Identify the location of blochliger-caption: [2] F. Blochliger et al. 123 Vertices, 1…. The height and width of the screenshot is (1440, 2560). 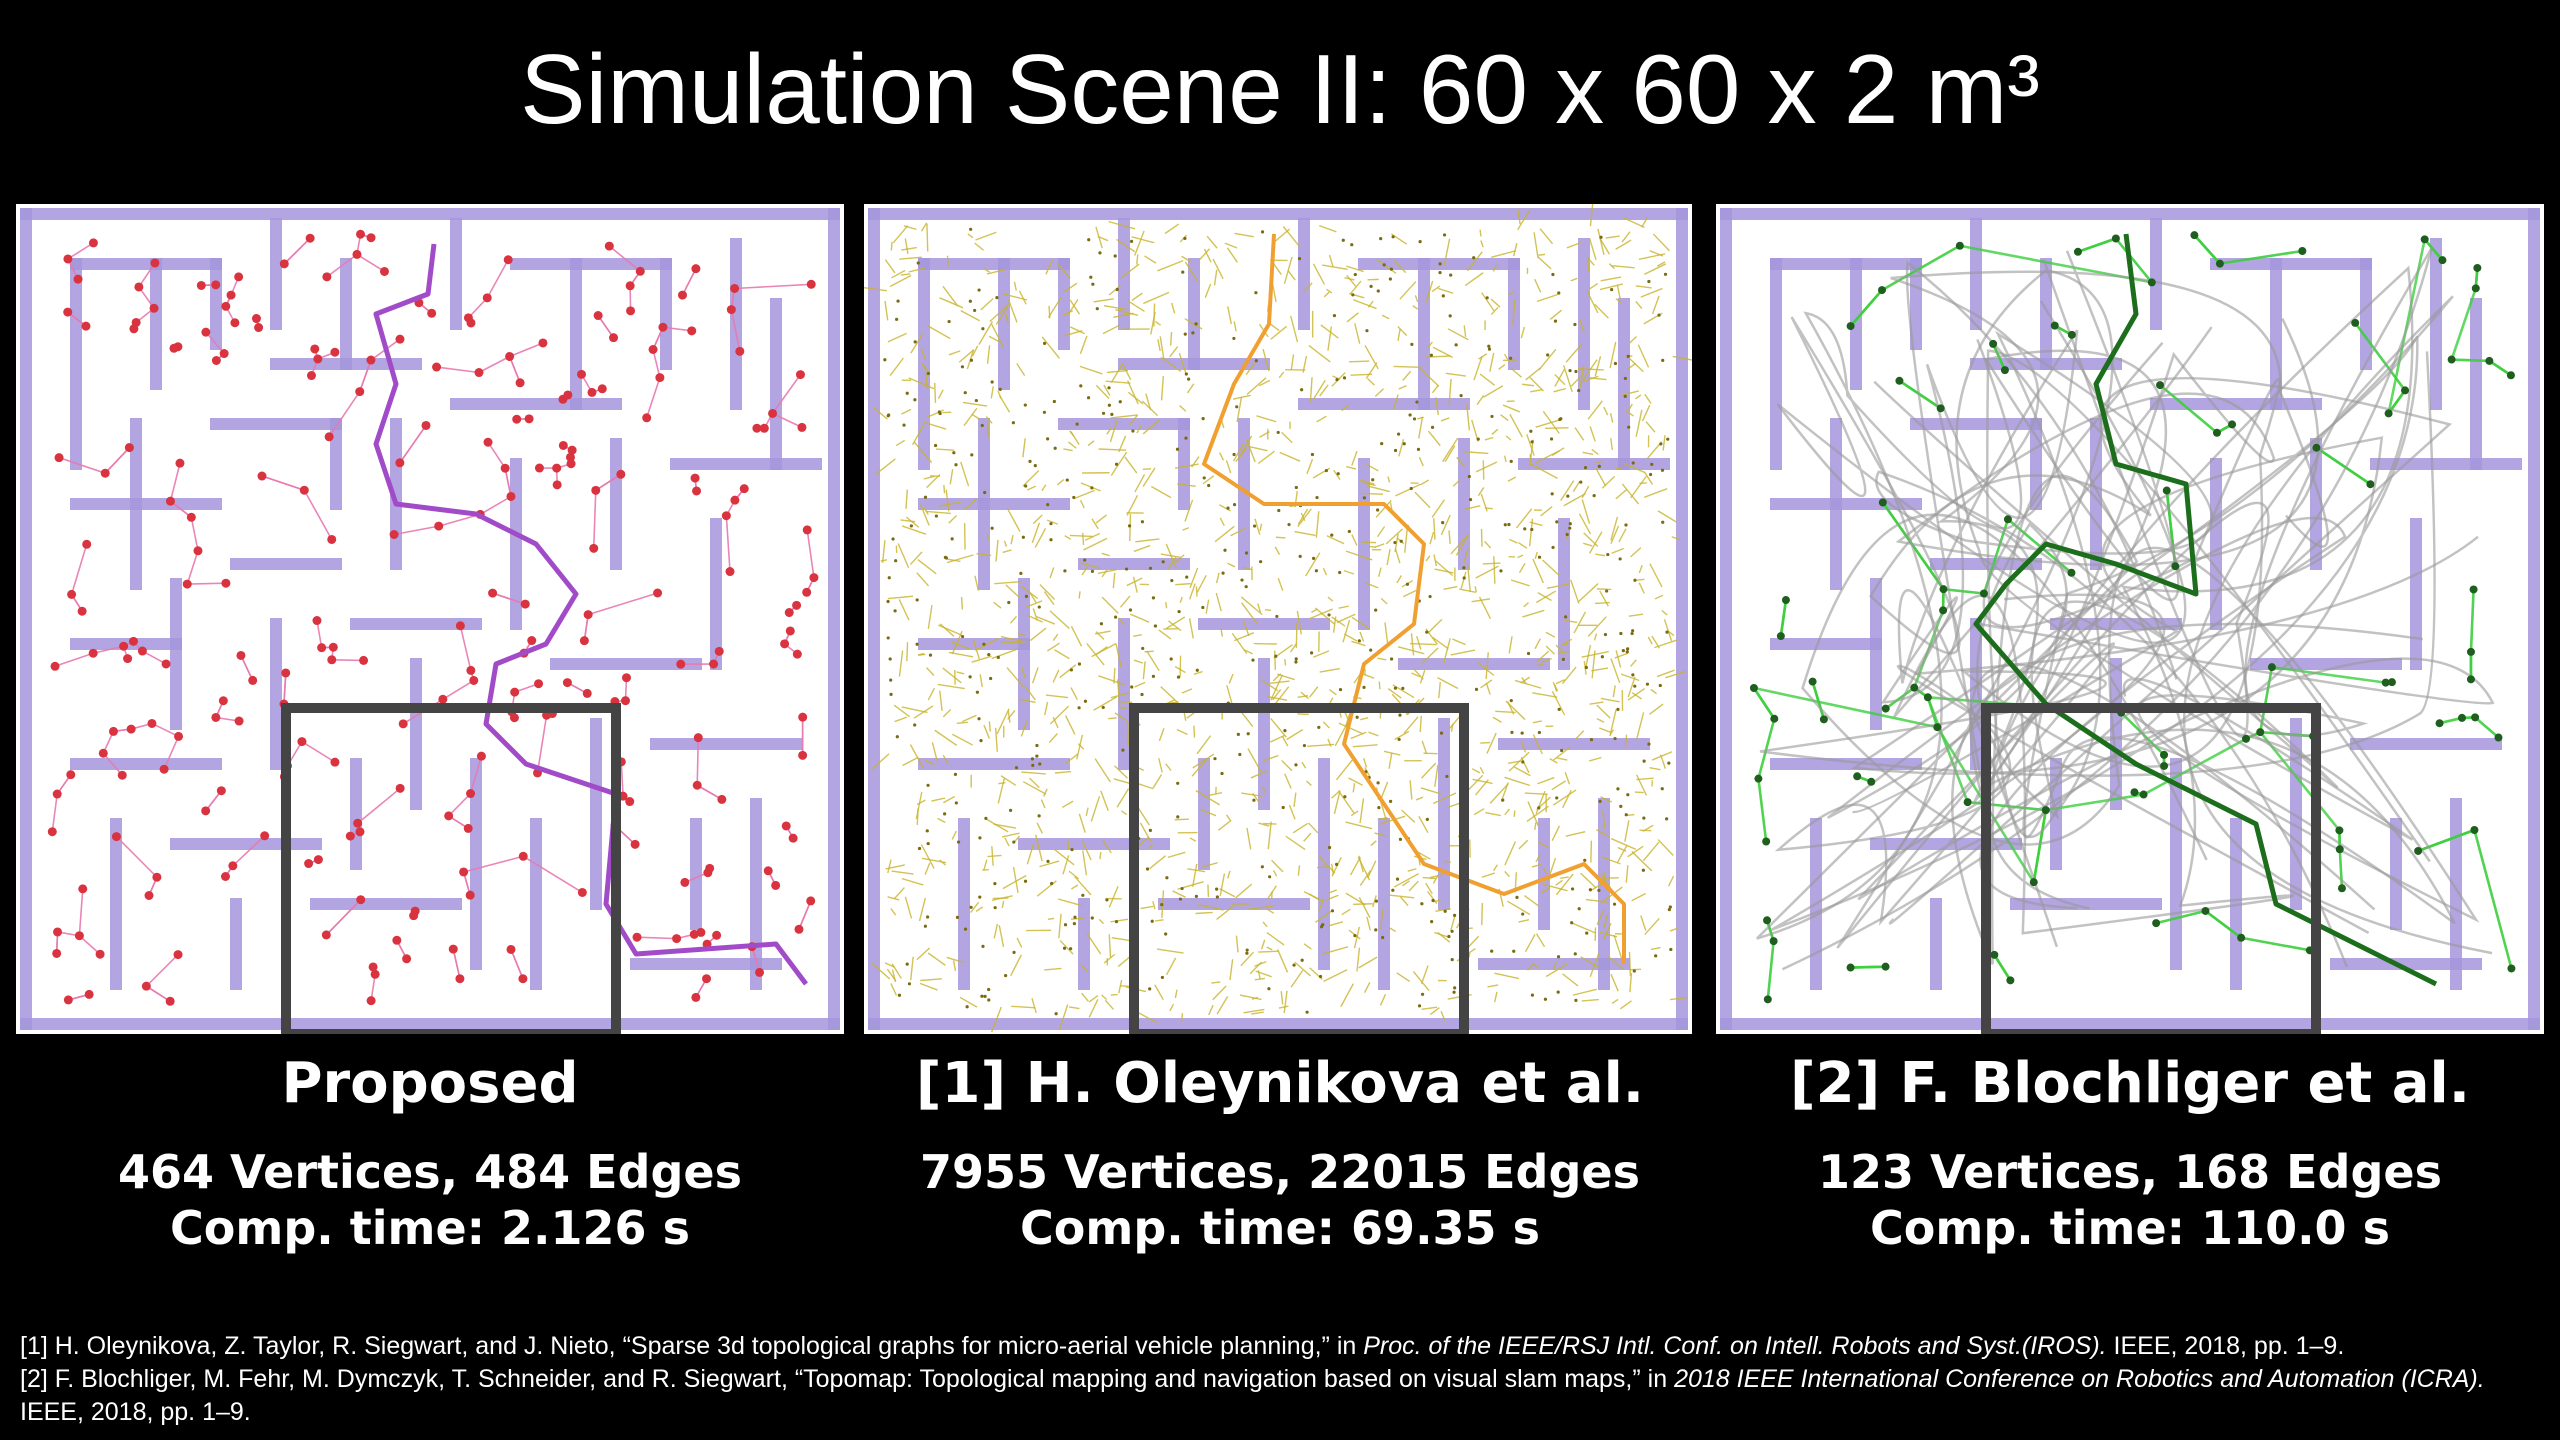
(2120, 1154).